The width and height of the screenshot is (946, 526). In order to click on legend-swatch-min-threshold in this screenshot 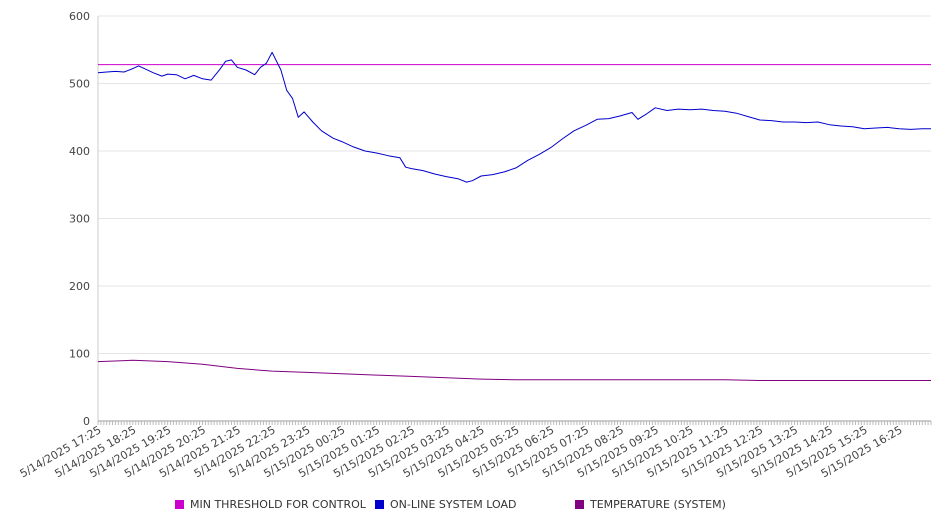, I will do `click(179, 504)`.